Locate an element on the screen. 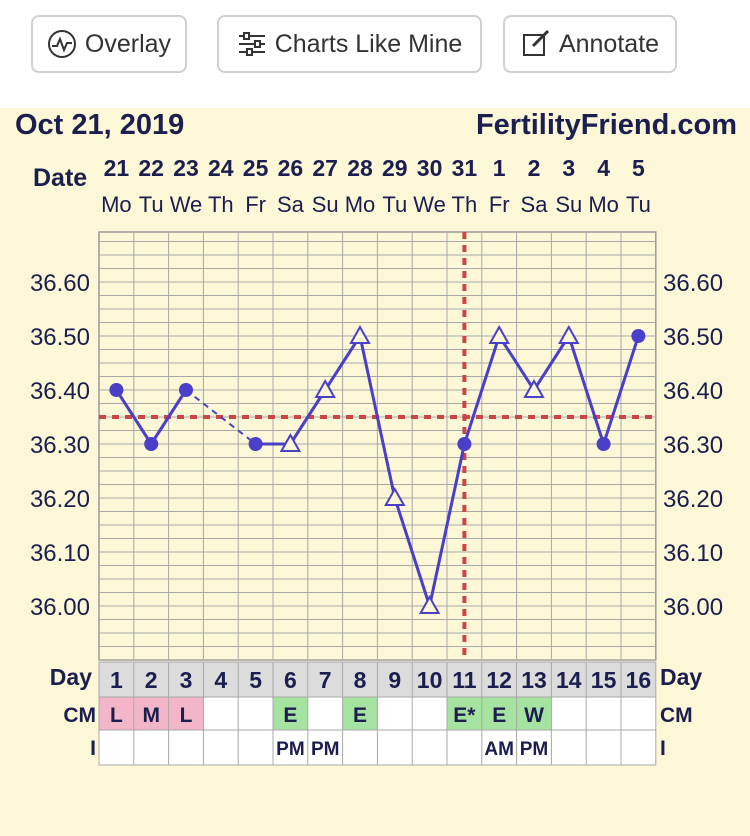  toolbar: Overlay Charts Like Mine Annotate is located at coordinates (375, 50).